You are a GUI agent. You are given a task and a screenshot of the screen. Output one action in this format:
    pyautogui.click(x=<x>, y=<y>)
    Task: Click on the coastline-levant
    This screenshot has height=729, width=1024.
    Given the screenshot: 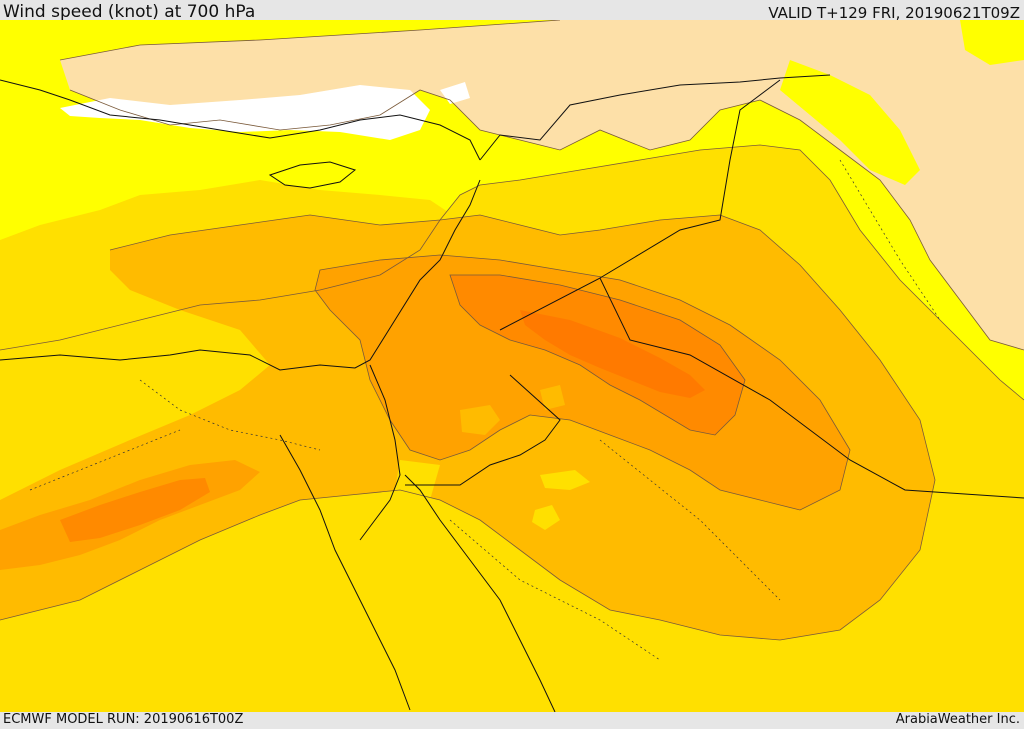 What is the action you would take?
    pyautogui.click(x=240, y=275)
    